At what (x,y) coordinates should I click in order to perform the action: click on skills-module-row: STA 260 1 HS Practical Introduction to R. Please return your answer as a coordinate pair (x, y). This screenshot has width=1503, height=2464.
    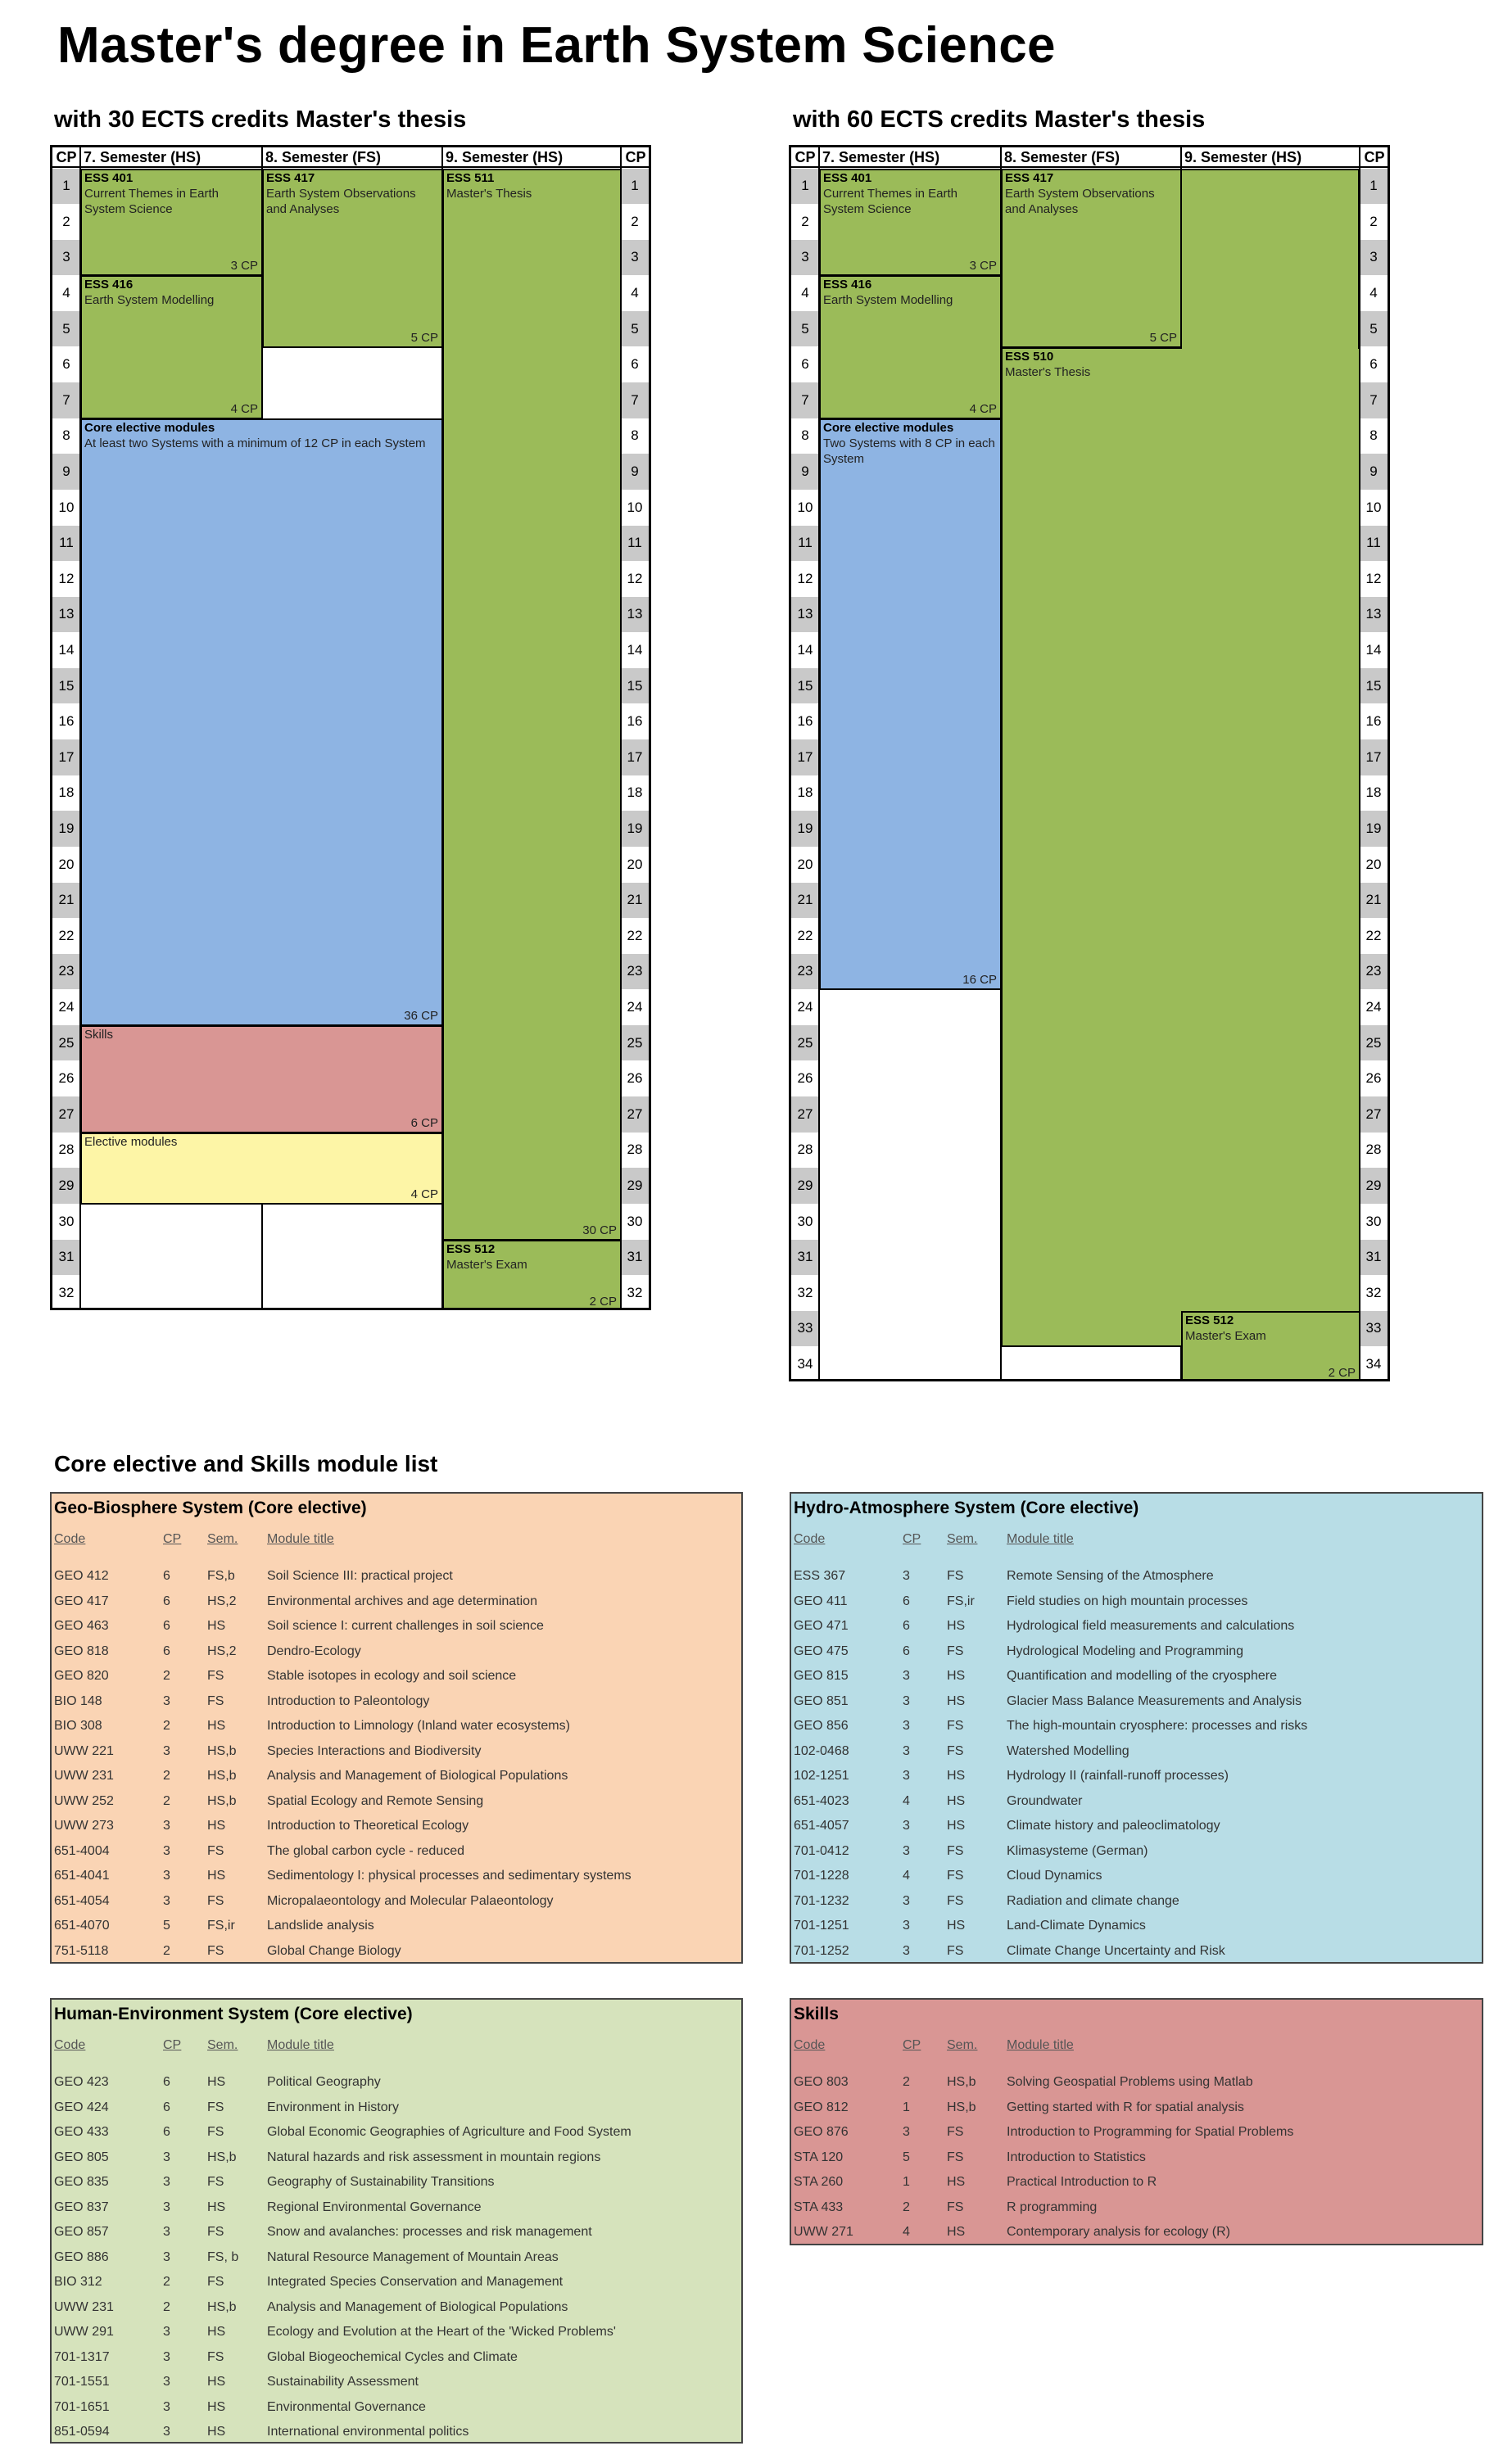
    Looking at the image, I should click on (1136, 2182).